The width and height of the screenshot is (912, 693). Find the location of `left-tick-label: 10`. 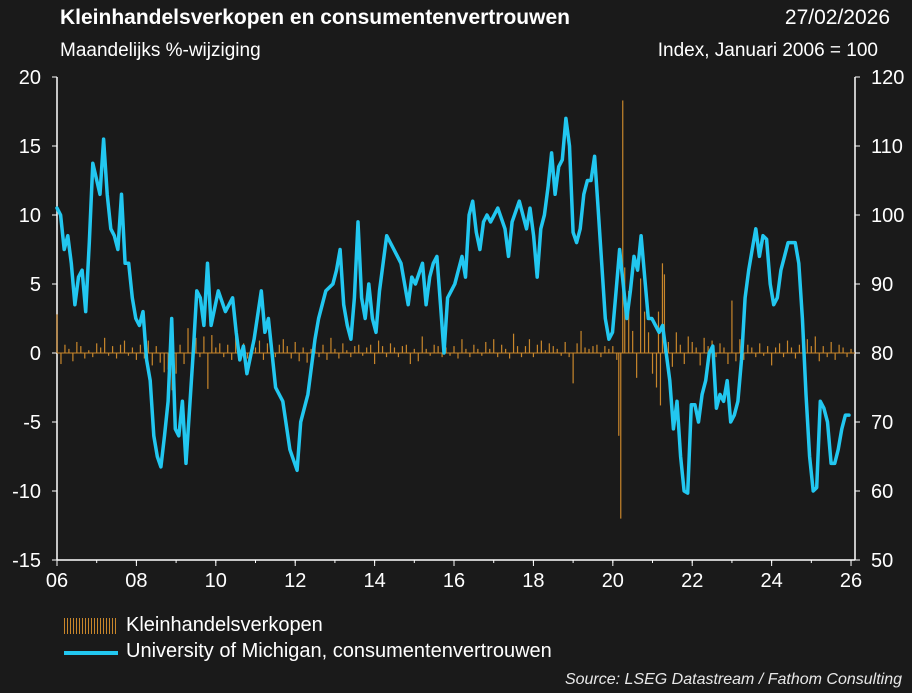

left-tick-label: 10 is located at coordinates (30, 216).